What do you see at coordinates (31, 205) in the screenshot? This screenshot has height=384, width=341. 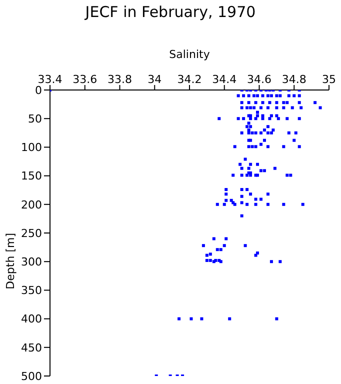 I see `y-tick-label: 200` at bounding box center [31, 205].